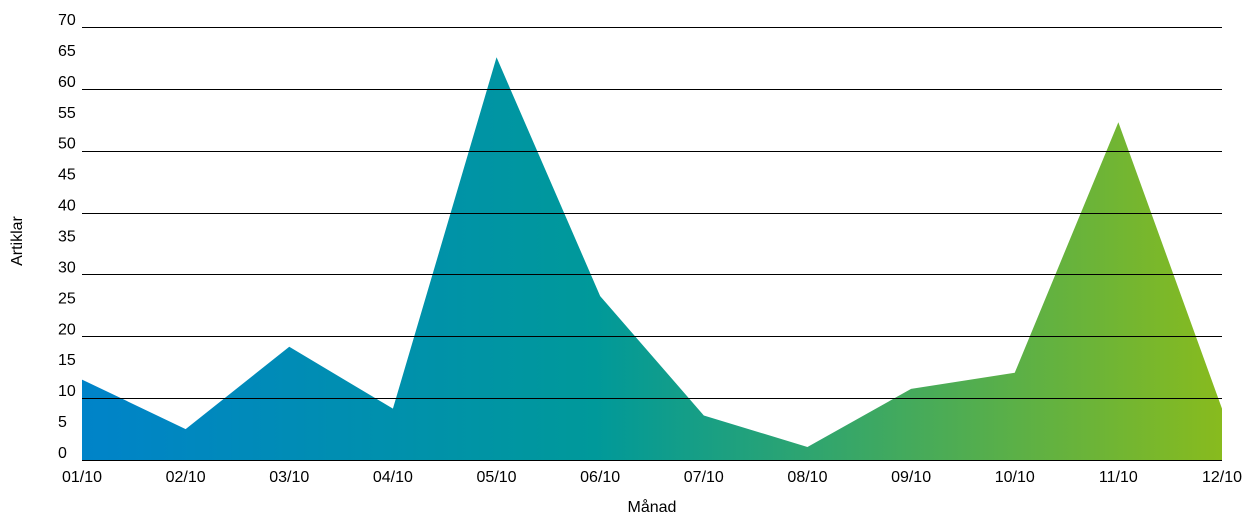  Describe the element at coordinates (67, 267) in the screenshot. I see `y-tick-label: 30` at that location.